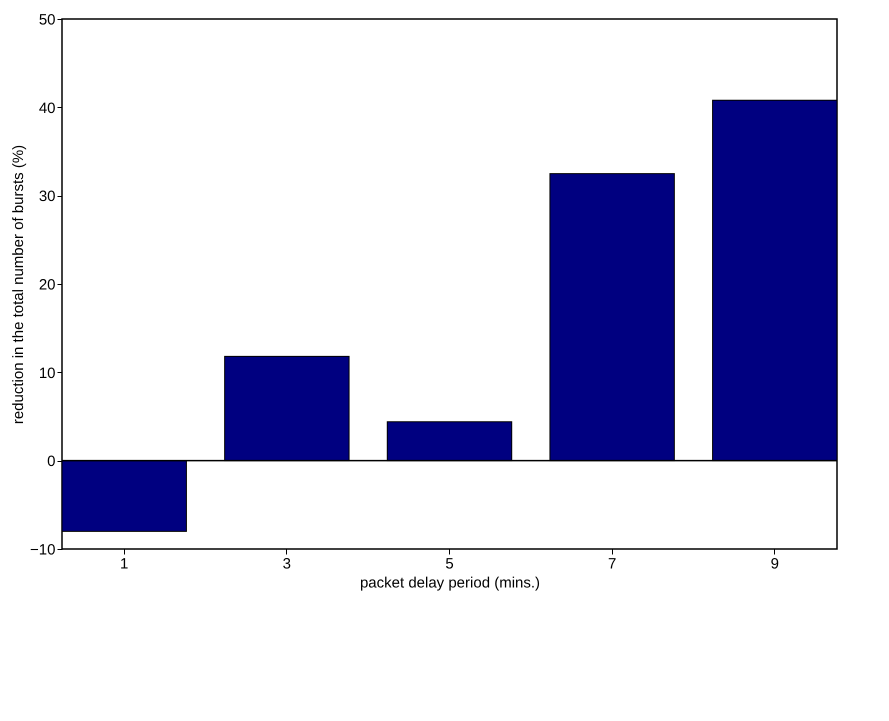  I want to click on x-tick-label: 7, so click(612, 564).